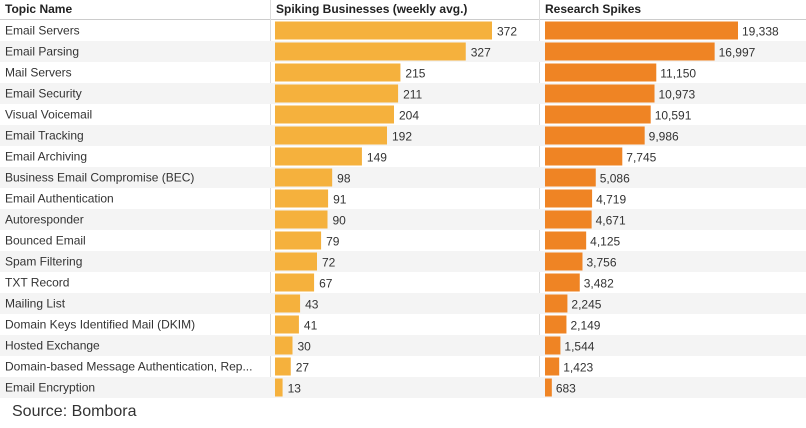  I want to click on spiking-value-label: 149, so click(377, 158).